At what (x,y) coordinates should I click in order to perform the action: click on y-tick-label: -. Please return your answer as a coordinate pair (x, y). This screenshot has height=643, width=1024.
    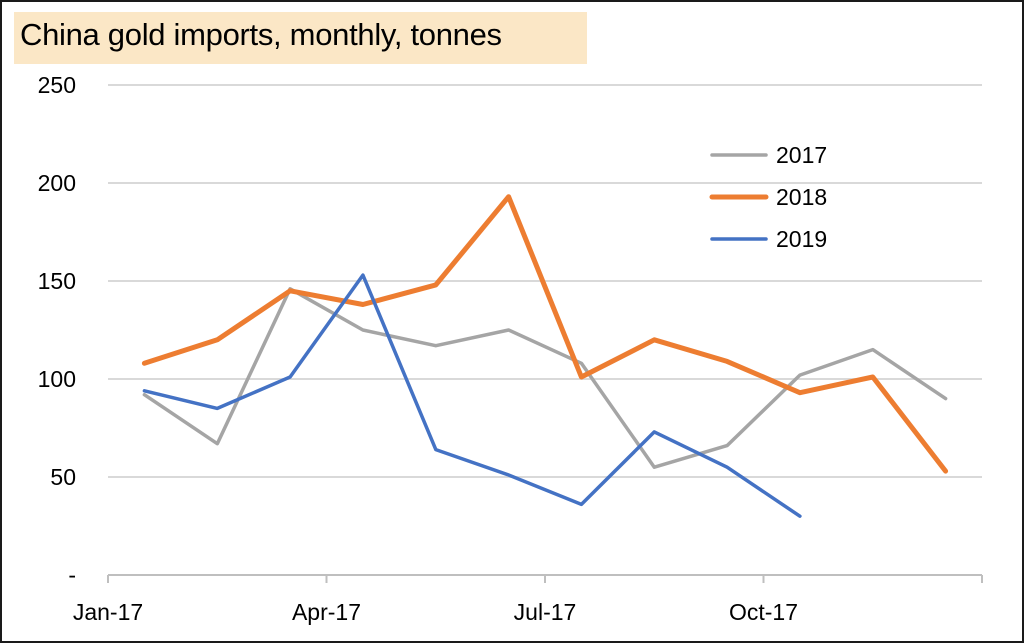
    Looking at the image, I should click on (72, 575).